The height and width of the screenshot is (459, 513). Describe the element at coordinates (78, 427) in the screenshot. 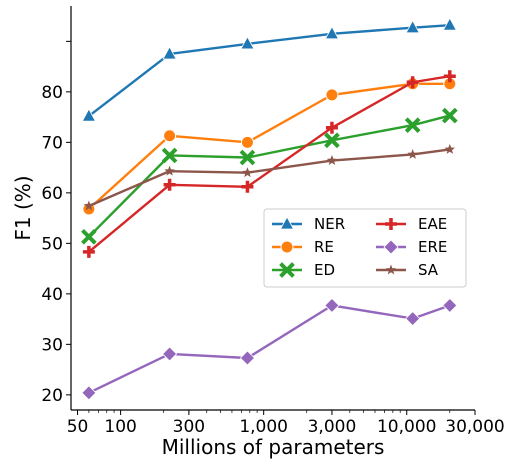

I see `x-tick-label: 50` at that location.